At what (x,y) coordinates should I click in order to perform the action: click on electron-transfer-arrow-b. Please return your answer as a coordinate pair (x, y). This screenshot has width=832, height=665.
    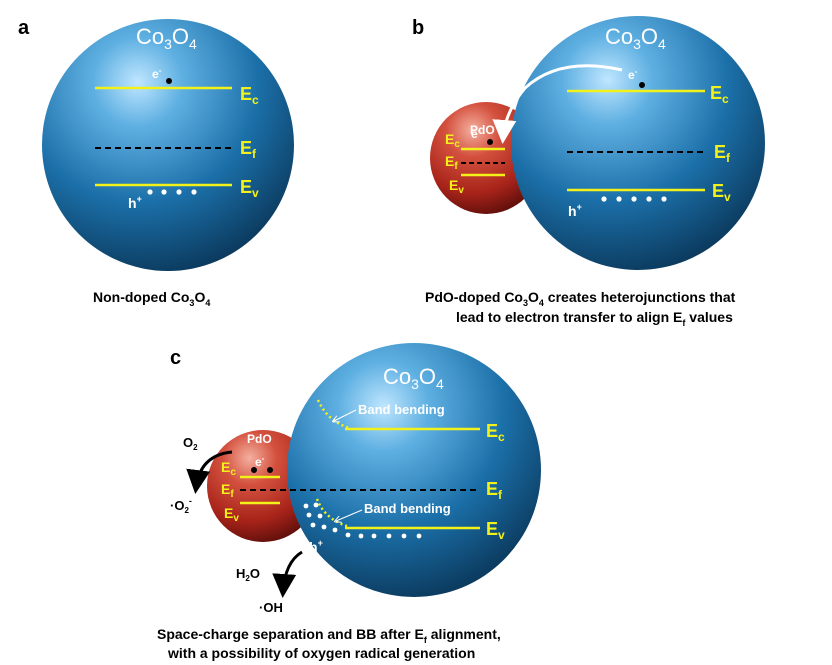
    Looking at the image, I should click on (557, 104).